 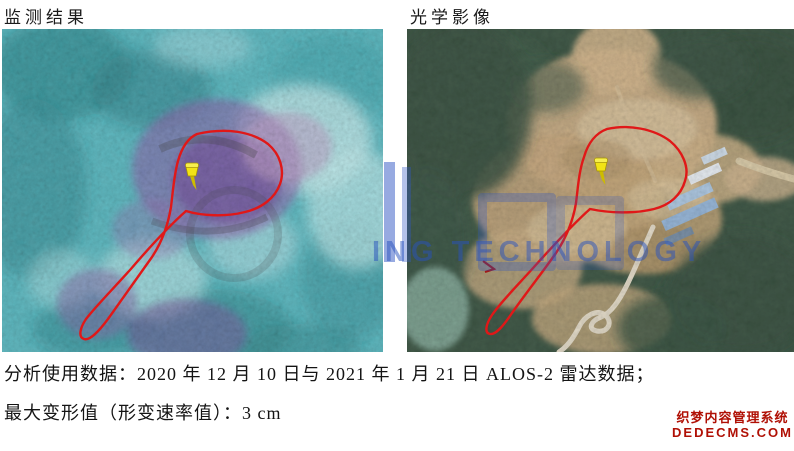 What do you see at coordinates (143, 413) in the screenshot?
I see `caption-max-deformation: 最大变形值（形变速率值）：3 cm` at bounding box center [143, 413].